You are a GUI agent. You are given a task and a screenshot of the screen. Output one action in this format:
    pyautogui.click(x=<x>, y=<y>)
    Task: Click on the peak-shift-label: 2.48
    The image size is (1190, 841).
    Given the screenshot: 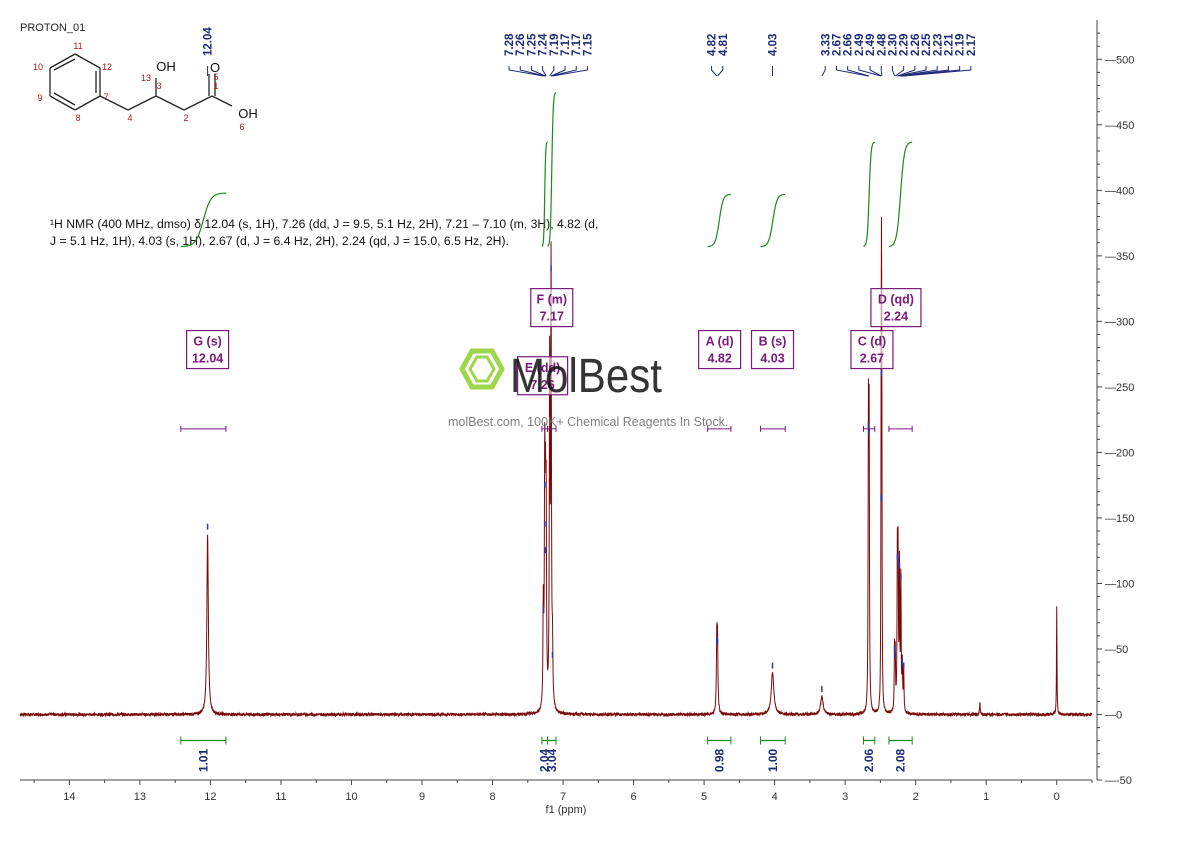 What is the action you would take?
    pyautogui.click(x=882, y=44)
    